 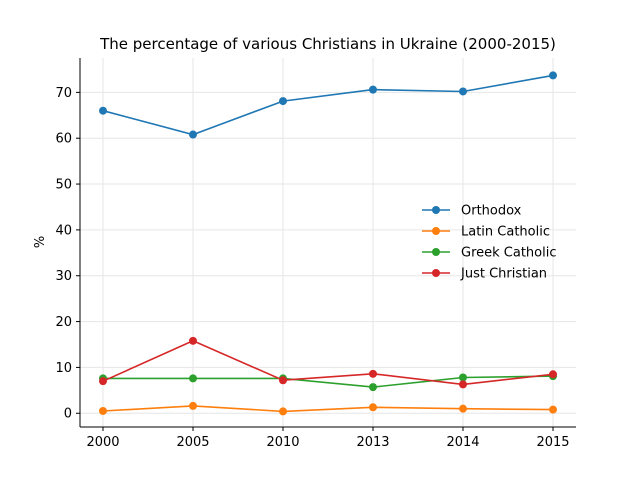 What do you see at coordinates (63, 230) in the screenshot?
I see `y-tick-label: 40` at bounding box center [63, 230].